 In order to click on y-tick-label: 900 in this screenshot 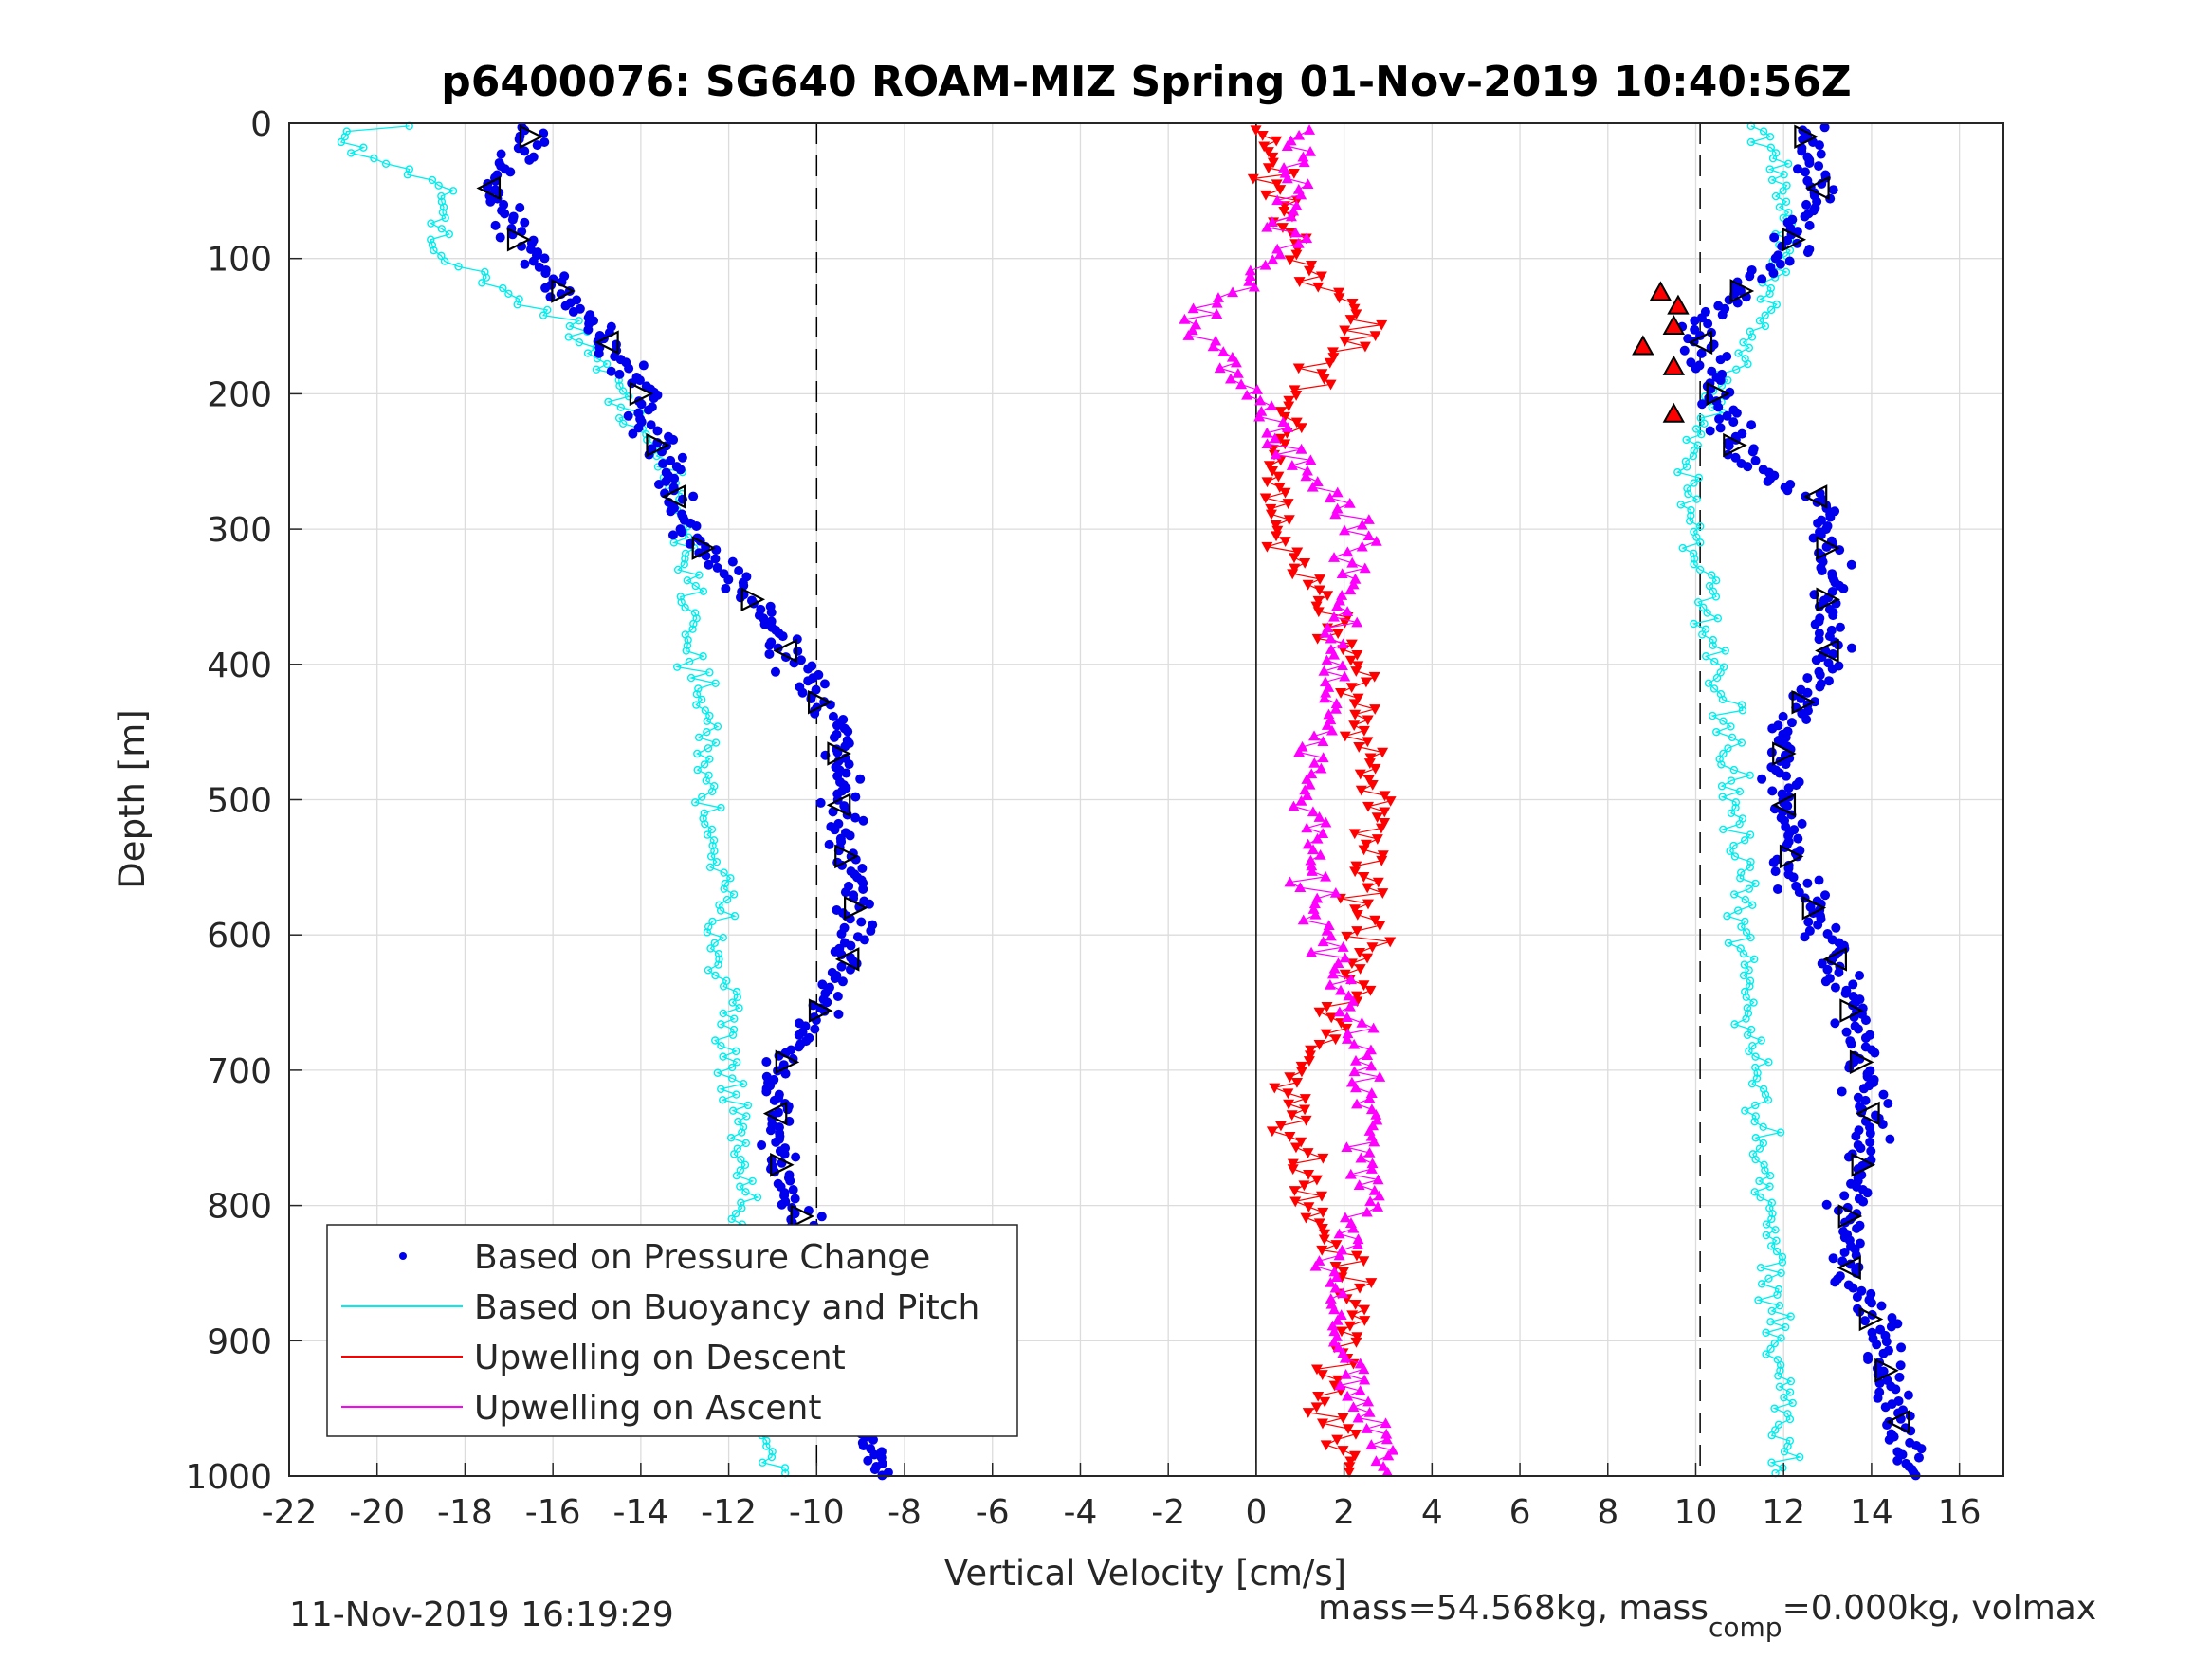, I will do `click(239, 1341)`.